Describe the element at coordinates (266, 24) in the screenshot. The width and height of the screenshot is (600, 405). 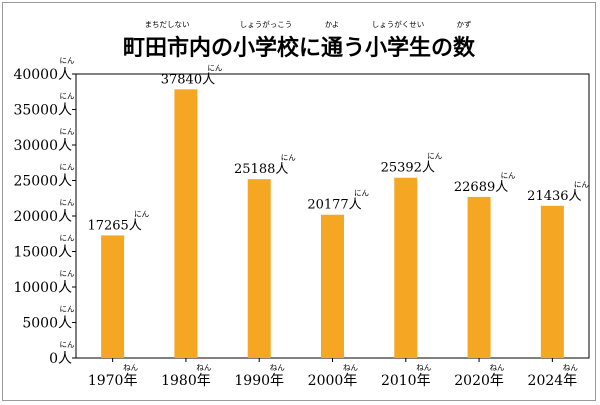
I see `title-ruby-1: しょうがっこう` at that location.